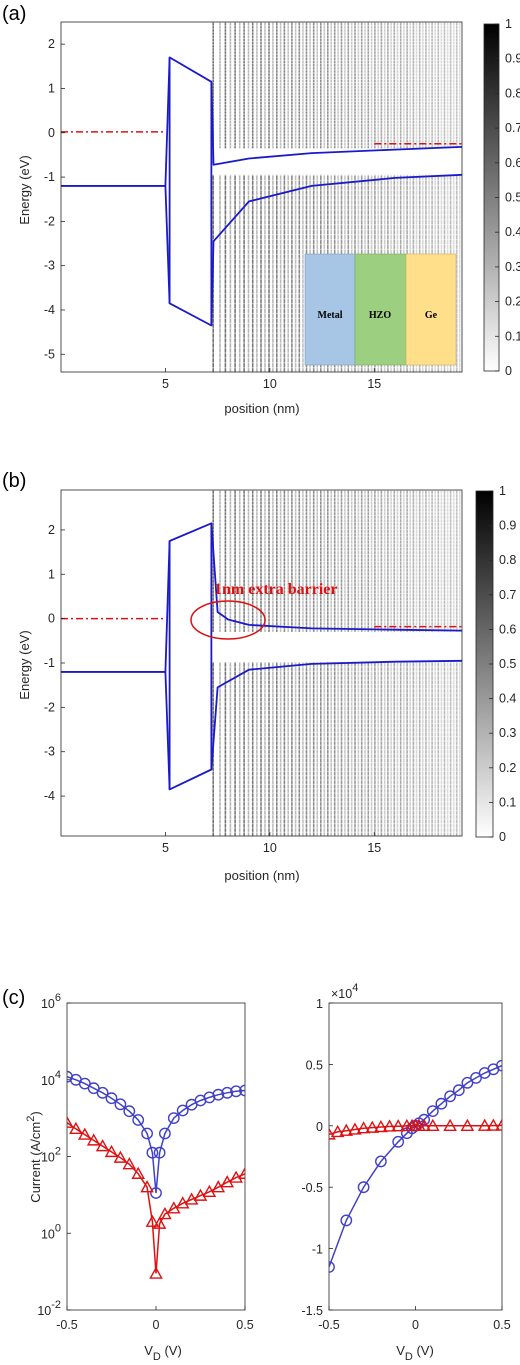 The image size is (520, 1365). I want to click on y-tick-label: 1, so click(319, 1004).